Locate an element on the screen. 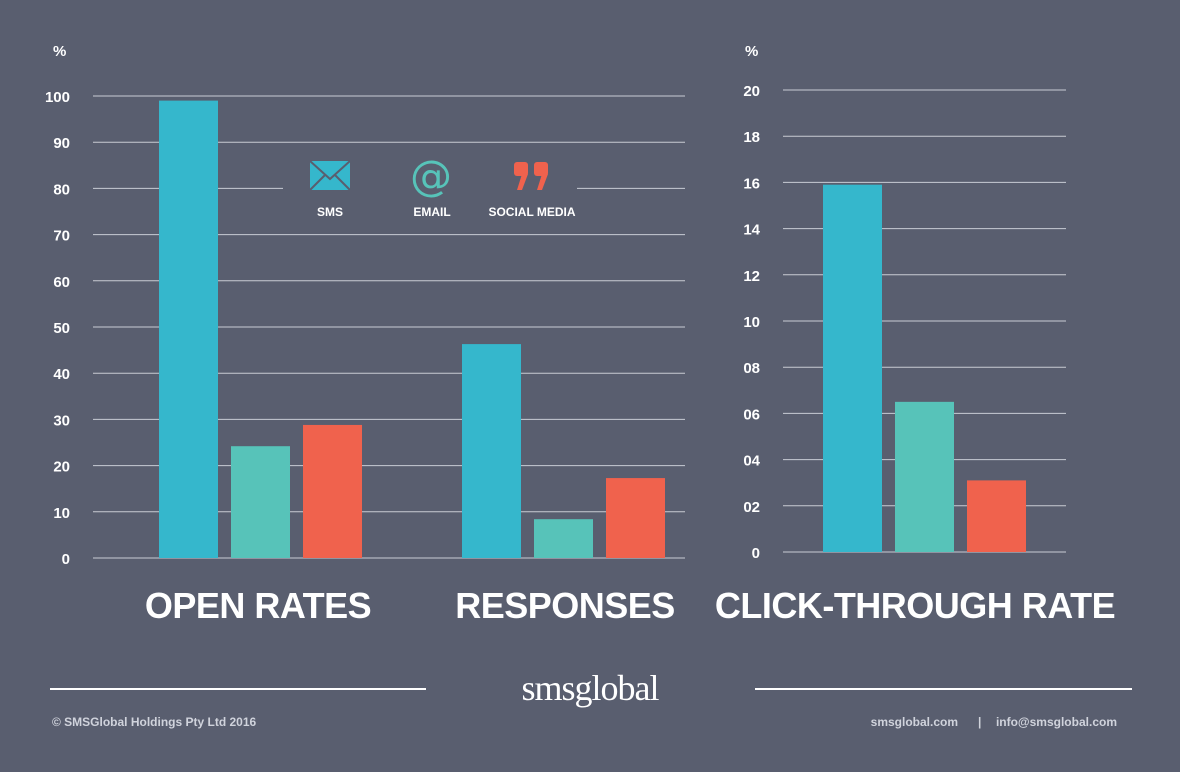 The height and width of the screenshot is (772, 1180). y-tick-label: 14 is located at coordinates (751, 230).